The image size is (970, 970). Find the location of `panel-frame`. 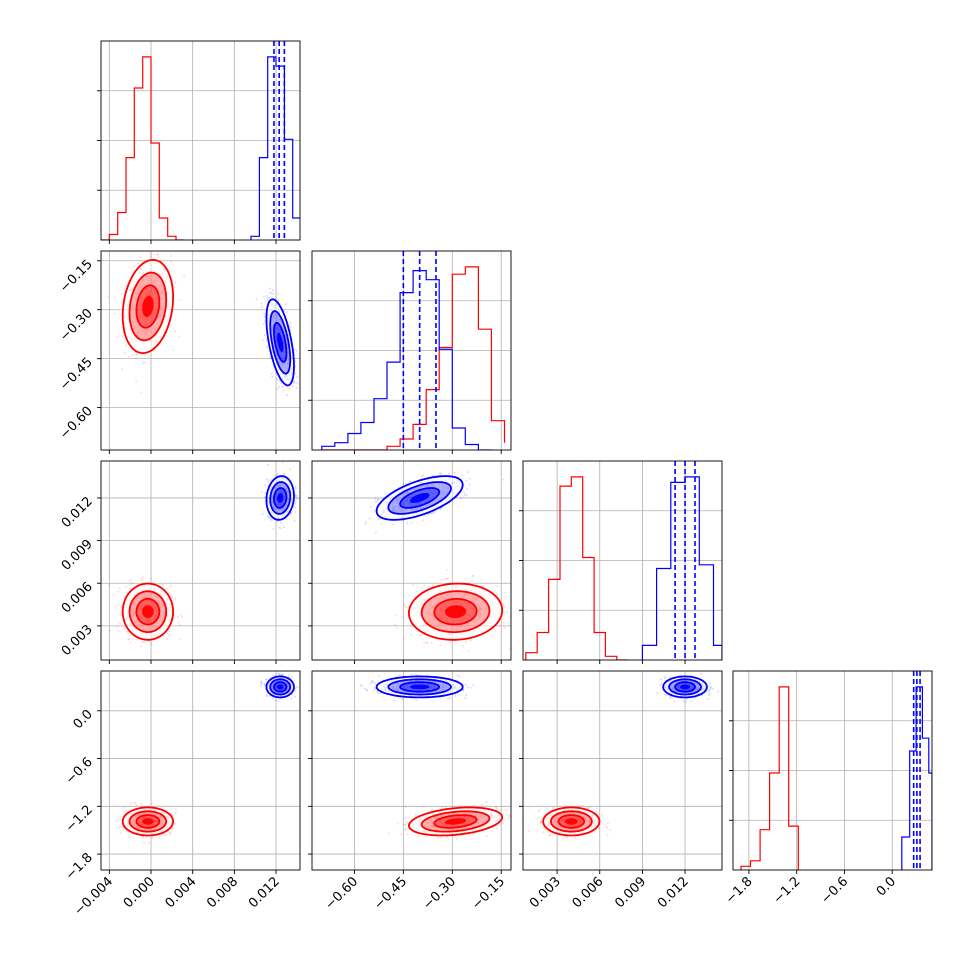

panel-frame is located at coordinates (200, 560).